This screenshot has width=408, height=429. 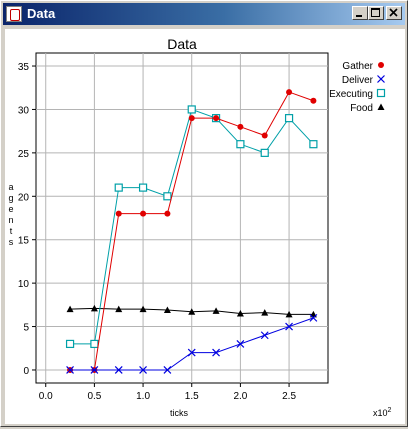 What do you see at coordinates (94, 396) in the screenshot?
I see `x-tick-label: 0.5` at bounding box center [94, 396].